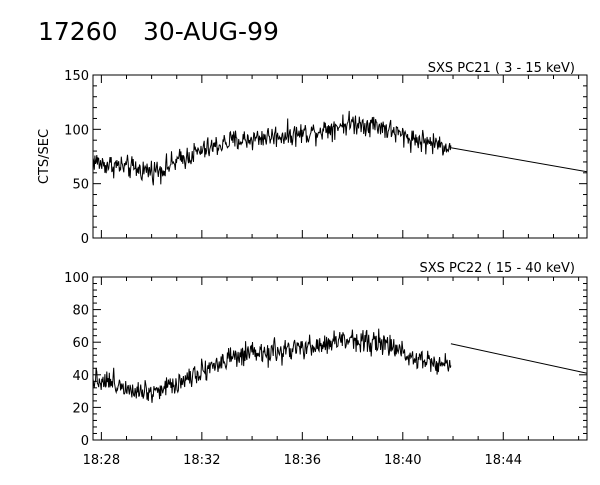  I want to click on y-axis-label: CTS/SEC, so click(44, 156).